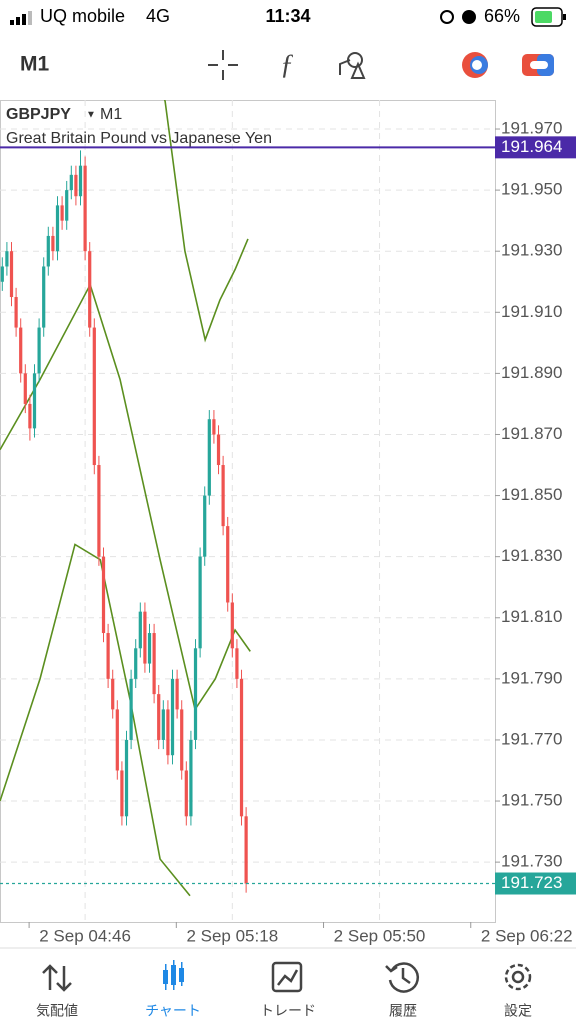 The height and width of the screenshot is (1024, 576). I want to click on toolbar: M1 ƒ, so click(287, 64).